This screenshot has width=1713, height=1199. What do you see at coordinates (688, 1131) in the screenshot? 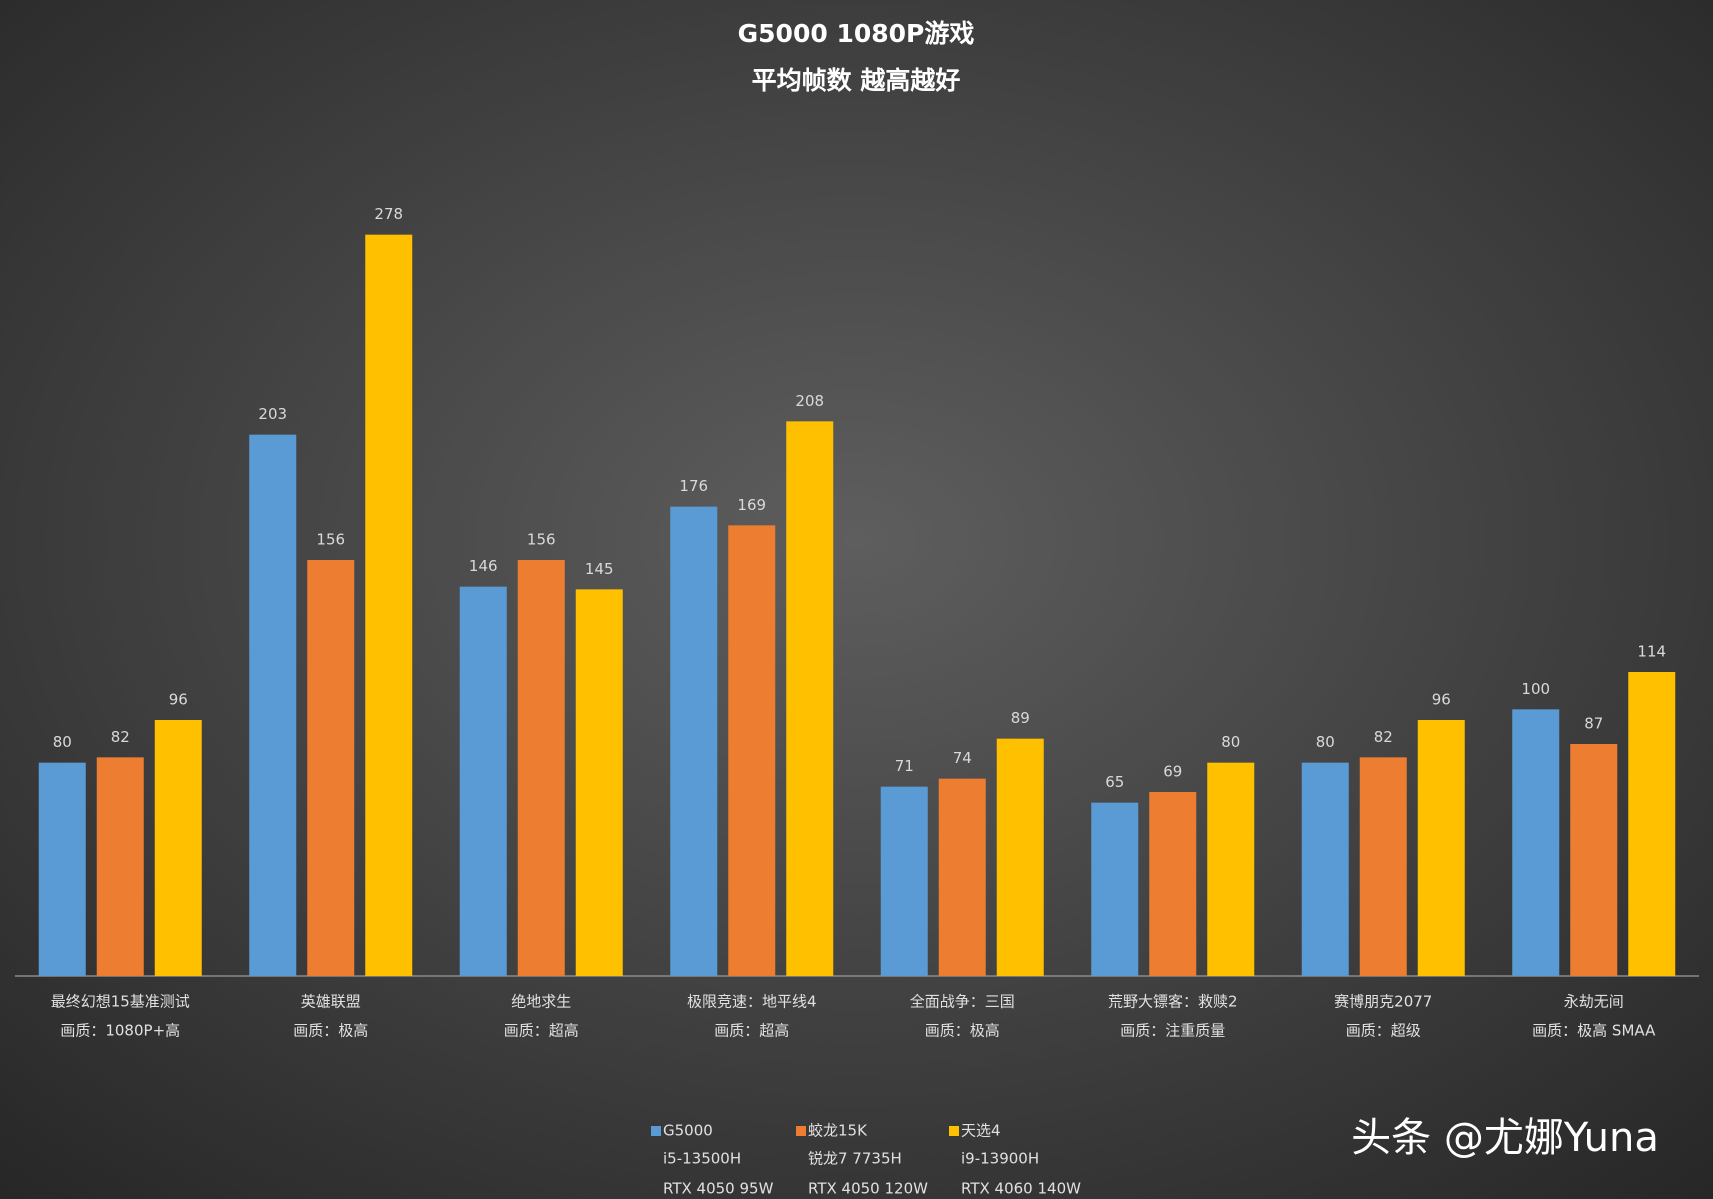
I see `legend-label: G5000` at bounding box center [688, 1131].